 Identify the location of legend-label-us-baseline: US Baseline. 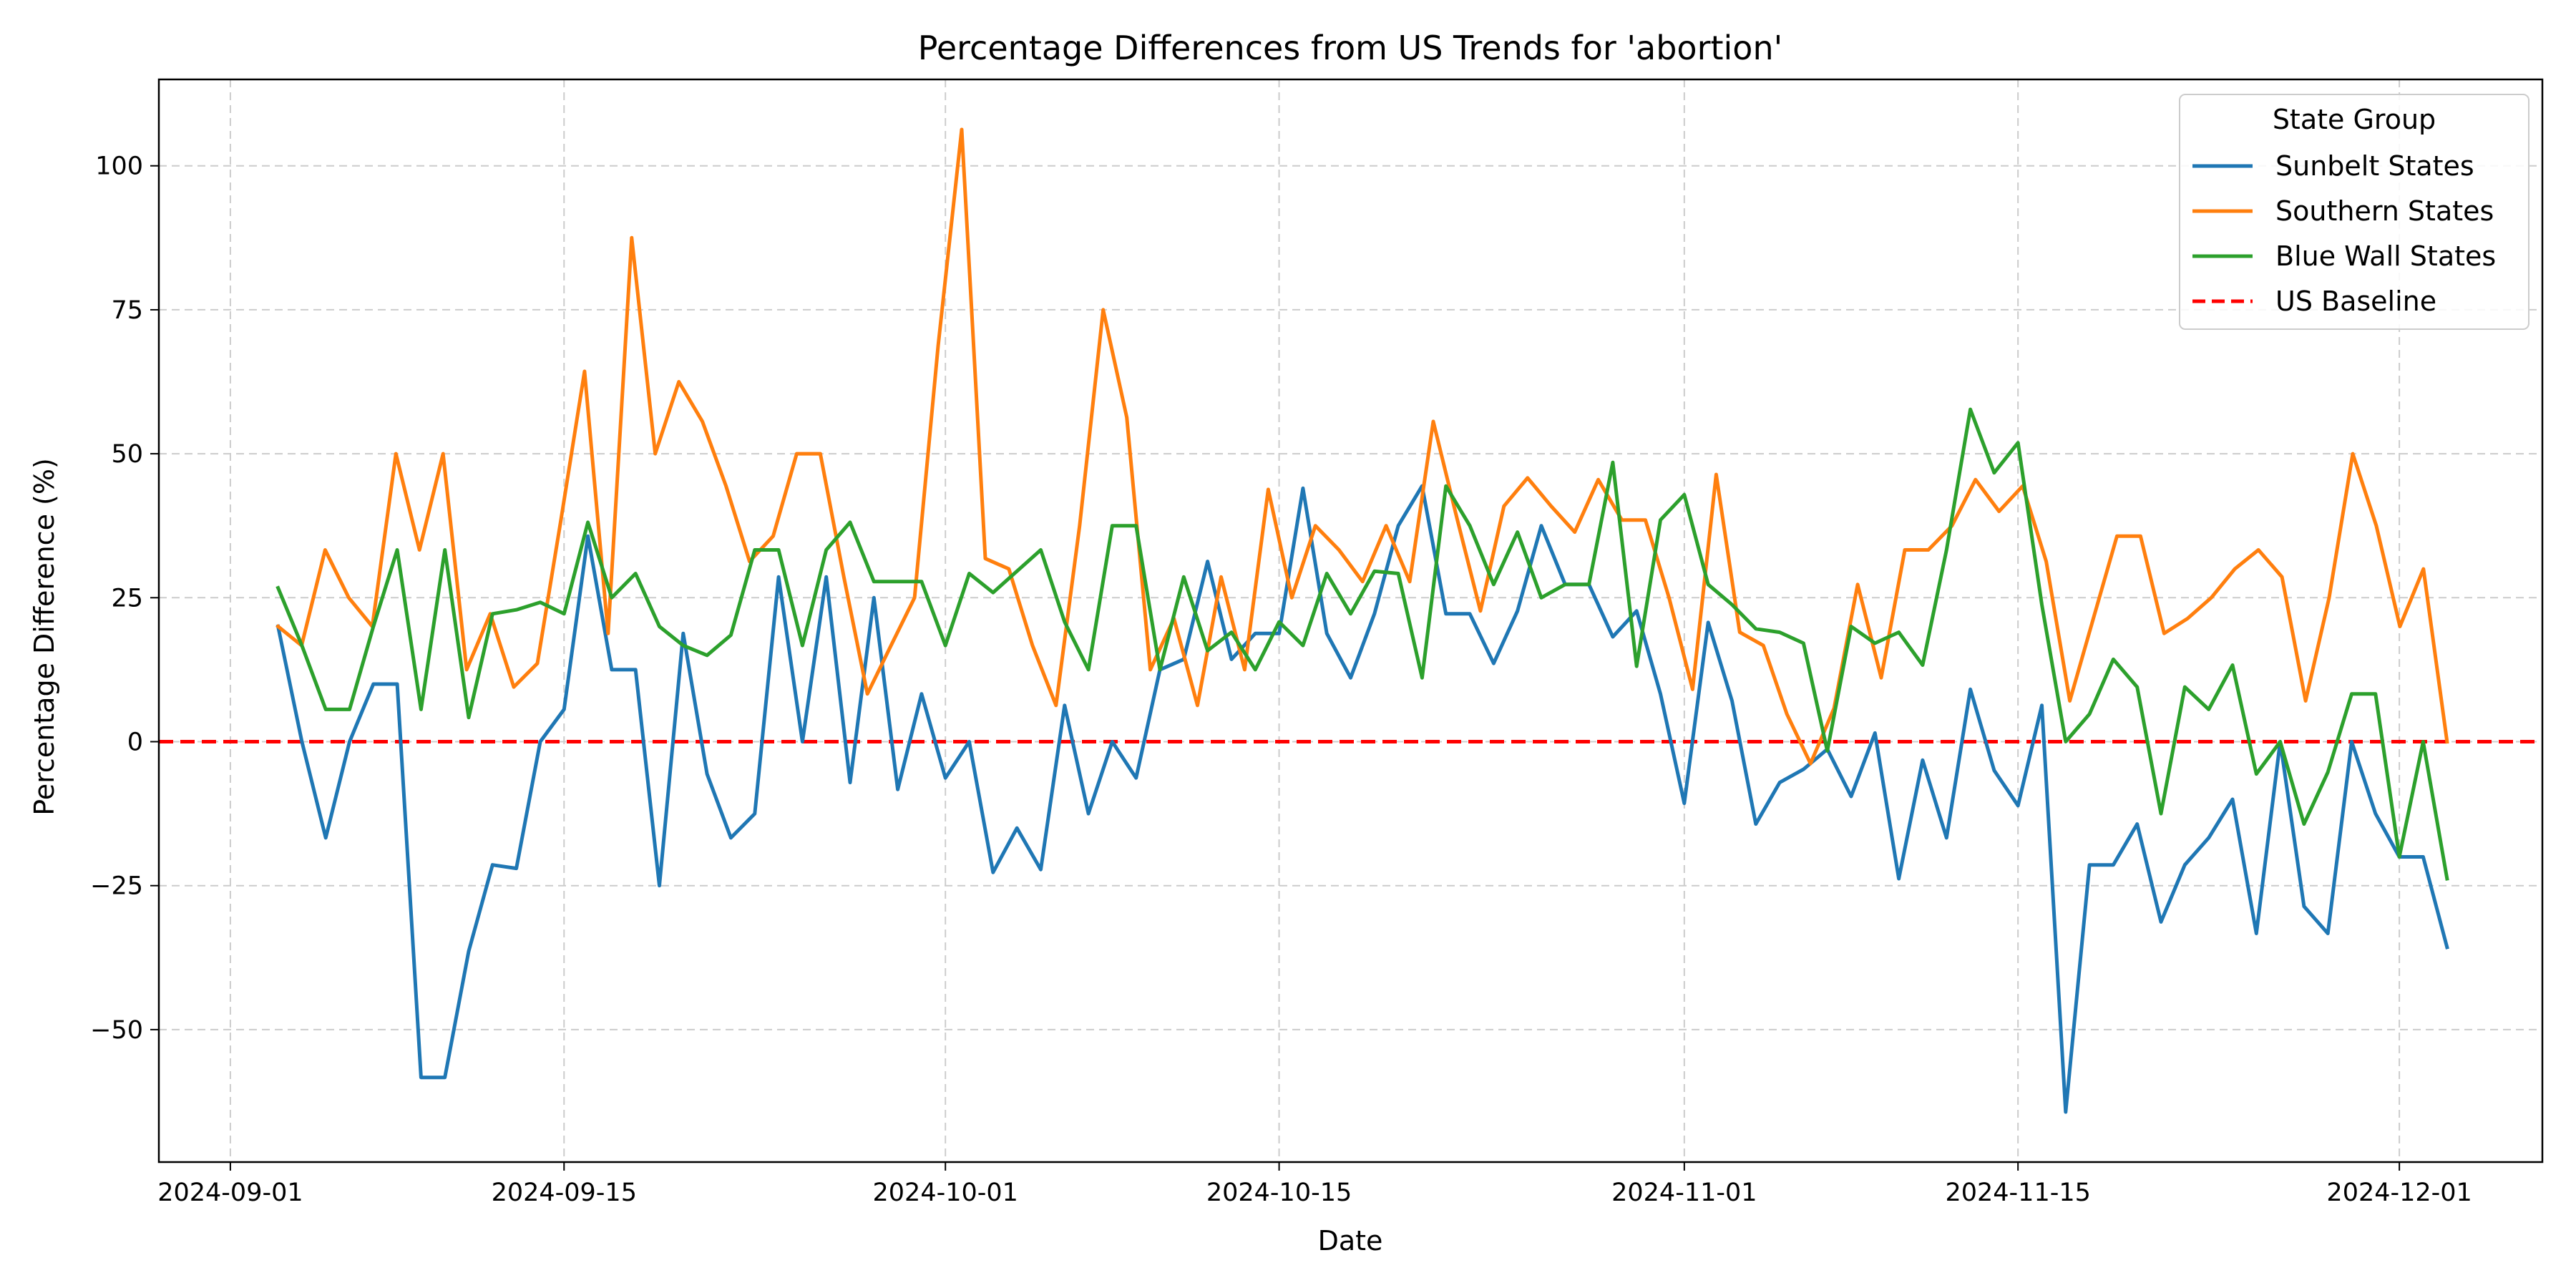
(2355, 301).